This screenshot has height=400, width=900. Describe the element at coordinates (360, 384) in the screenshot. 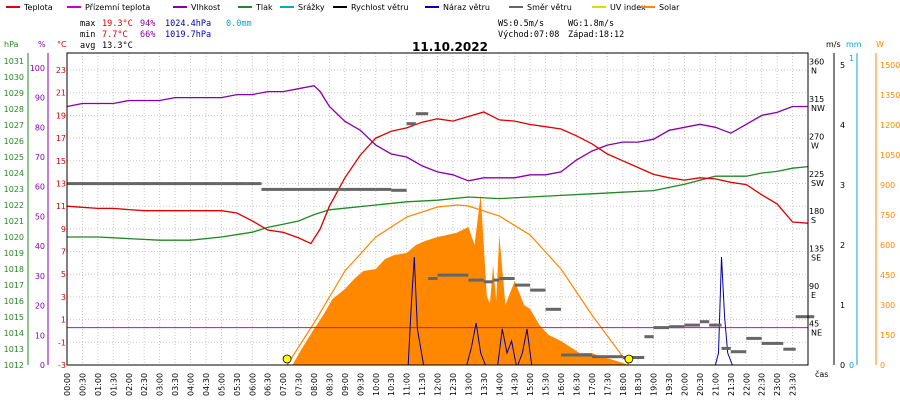

I see `time-tick-label: 09:30` at that location.